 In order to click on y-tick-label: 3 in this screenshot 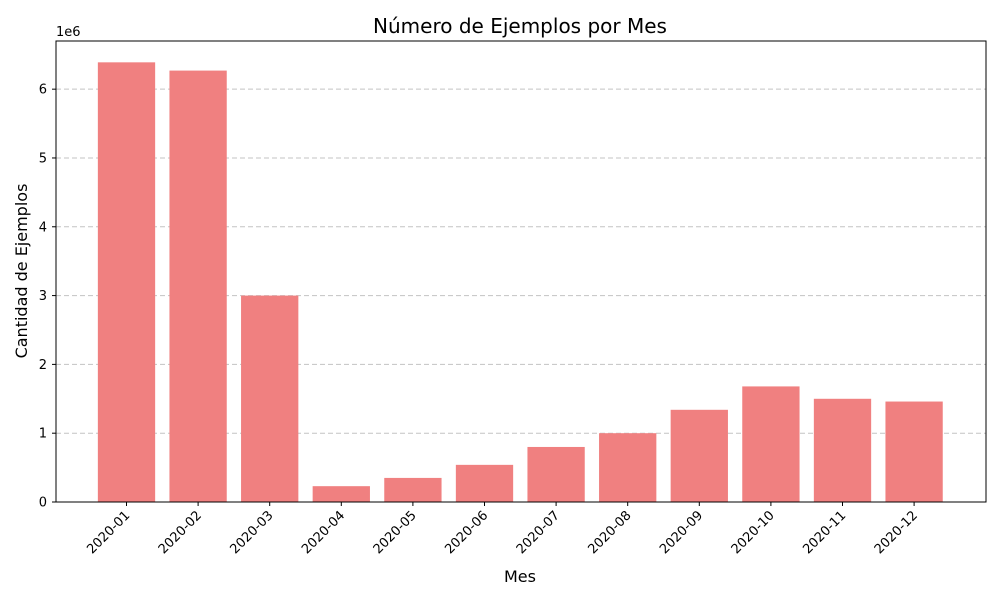, I will do `click(43, 296)`.